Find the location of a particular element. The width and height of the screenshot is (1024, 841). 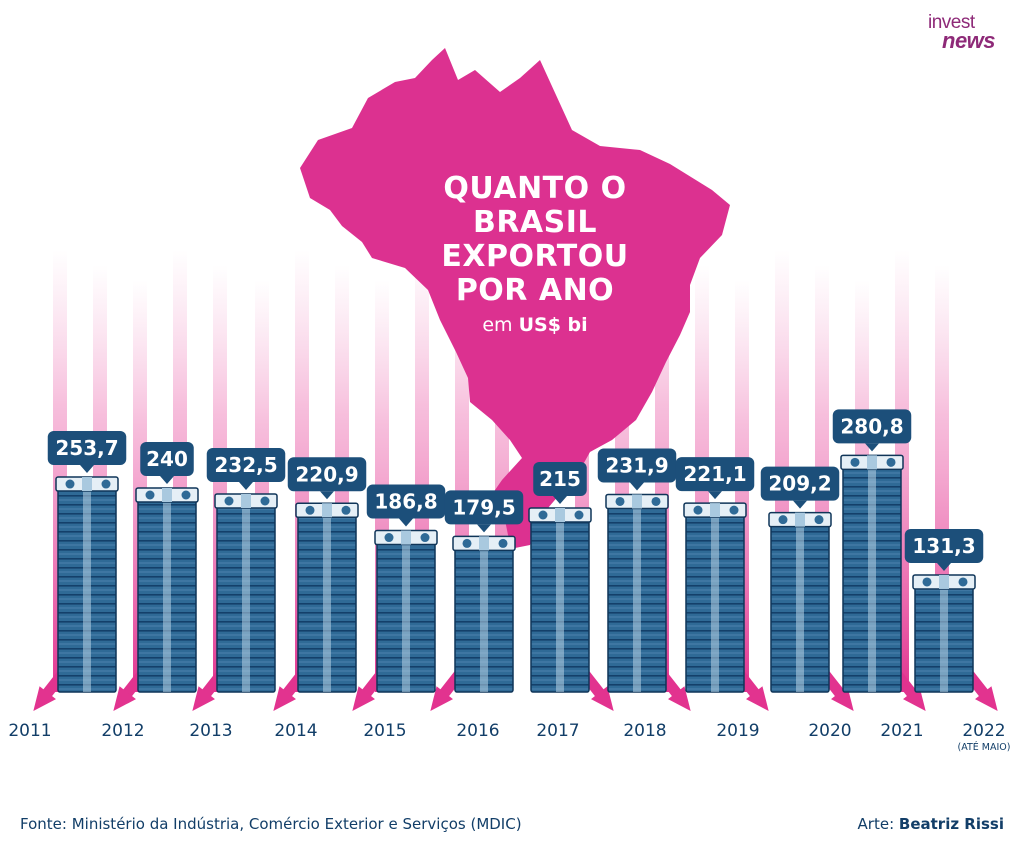

year-label-2011: 2011 is located at coordinates (29, 731).